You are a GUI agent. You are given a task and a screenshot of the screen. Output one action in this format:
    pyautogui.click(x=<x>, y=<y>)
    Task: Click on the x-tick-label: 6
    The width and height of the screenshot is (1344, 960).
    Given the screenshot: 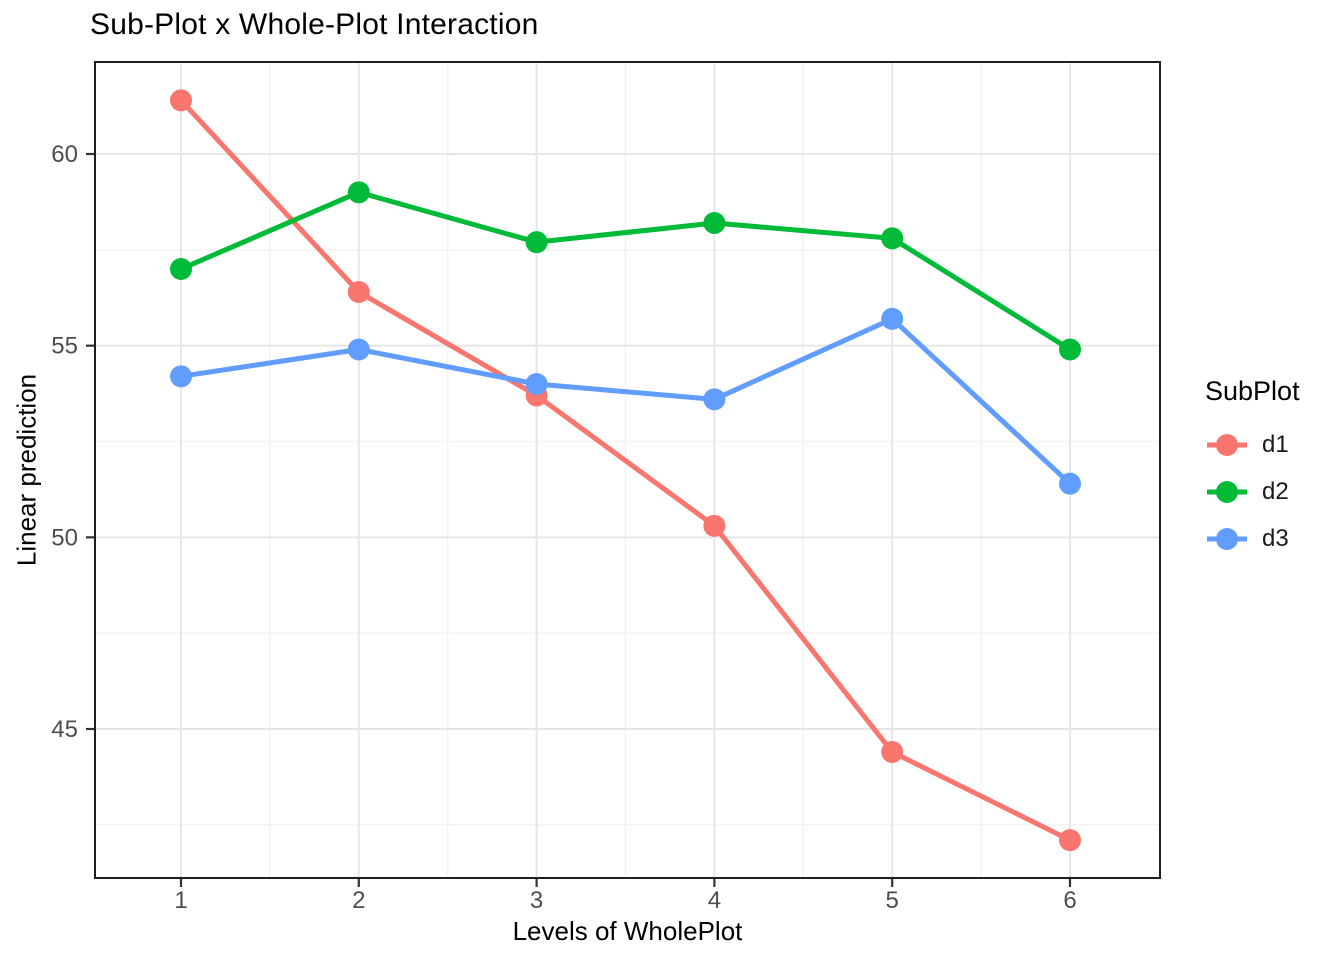 What is the action you would take?
    pyautogui.click(x=1069, y=900)
    